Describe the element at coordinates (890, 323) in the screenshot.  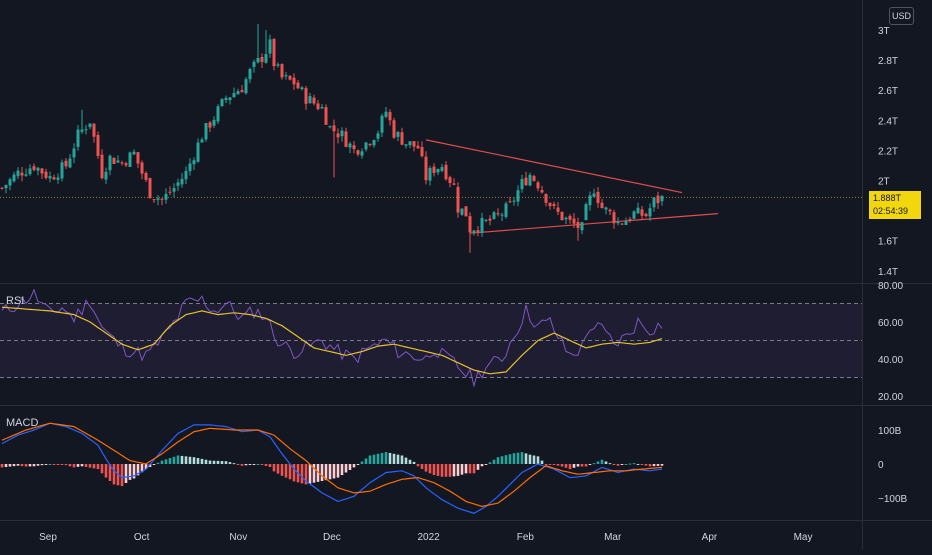
I see `rsi-tick-label: 60.00` at that location.